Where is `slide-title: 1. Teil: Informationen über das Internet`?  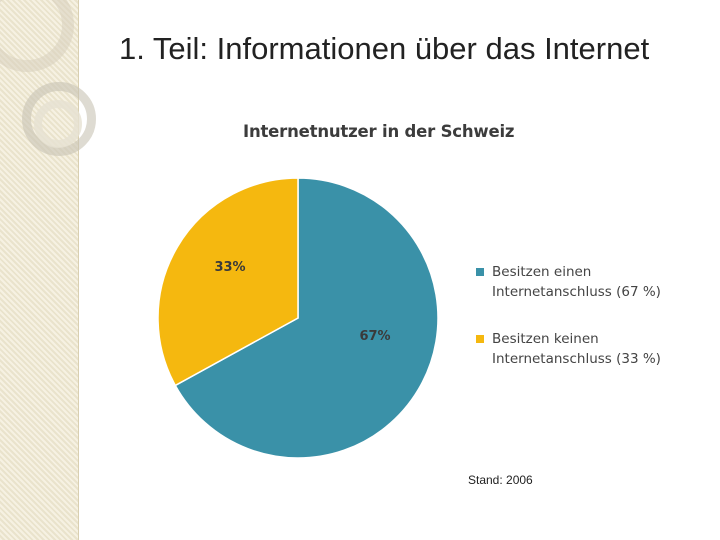
slide-title: 1. Teil: Informationen über das Internet is located at coordinates (384, 48).